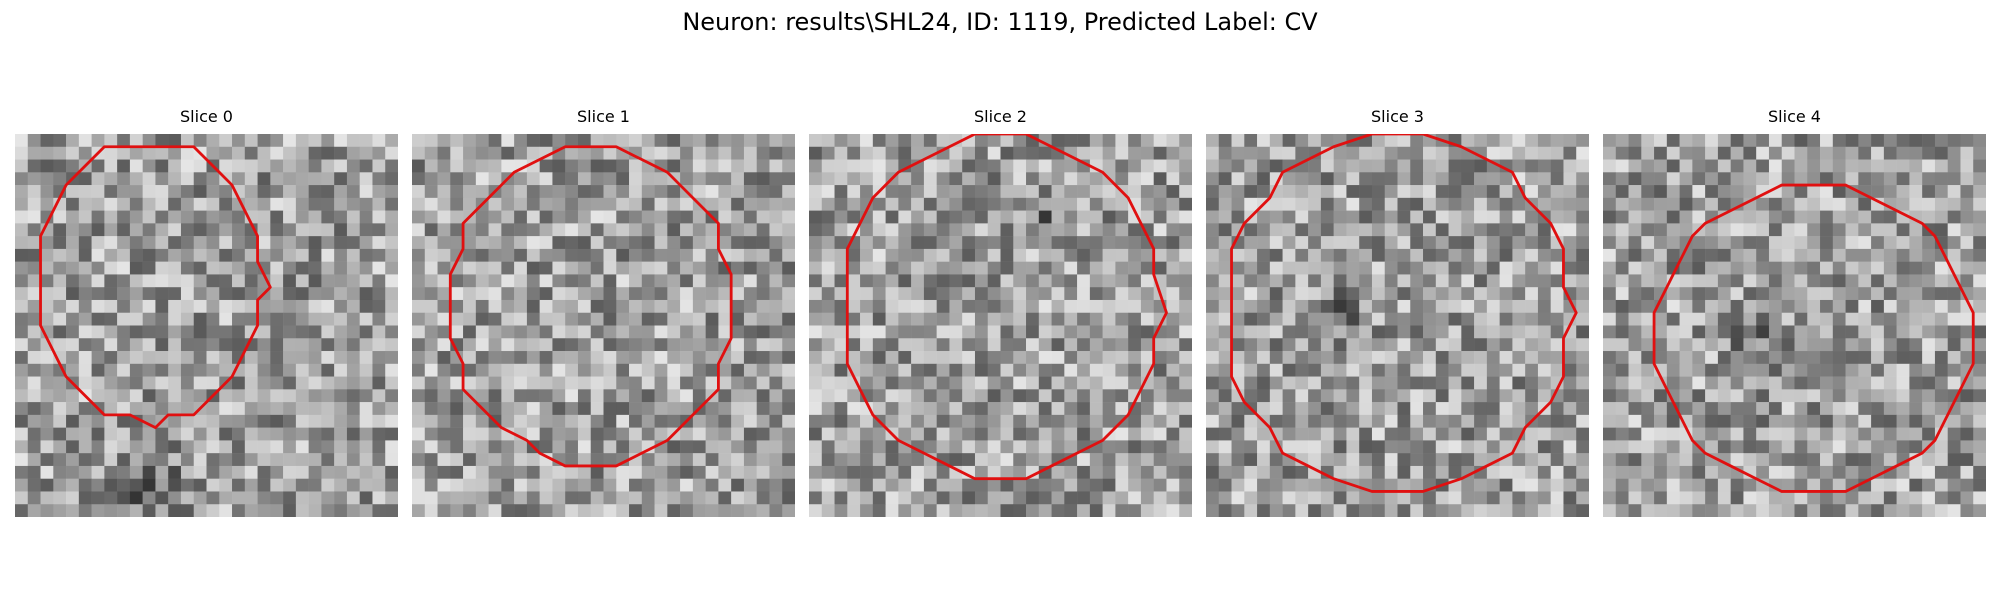  I want to click on slice-panel-1: Slice 1, so click(603, 313).